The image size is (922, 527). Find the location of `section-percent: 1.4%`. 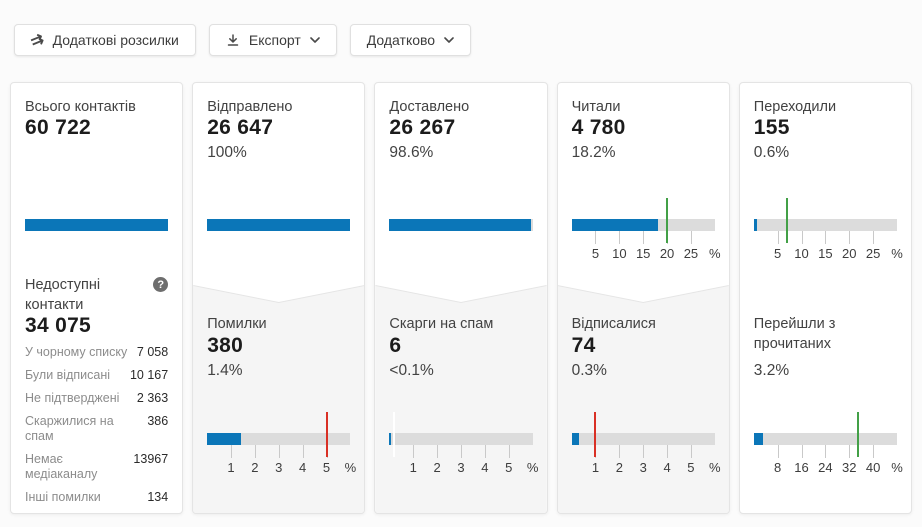

section-percent: 1.4% is located at coordinates (225, 370).